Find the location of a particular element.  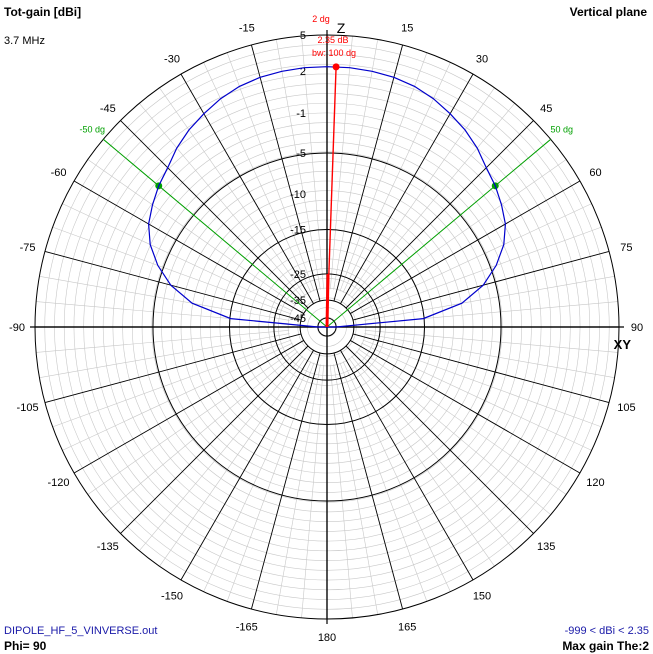

radial-tick-label: -10 is located at coordinates (298, 195).